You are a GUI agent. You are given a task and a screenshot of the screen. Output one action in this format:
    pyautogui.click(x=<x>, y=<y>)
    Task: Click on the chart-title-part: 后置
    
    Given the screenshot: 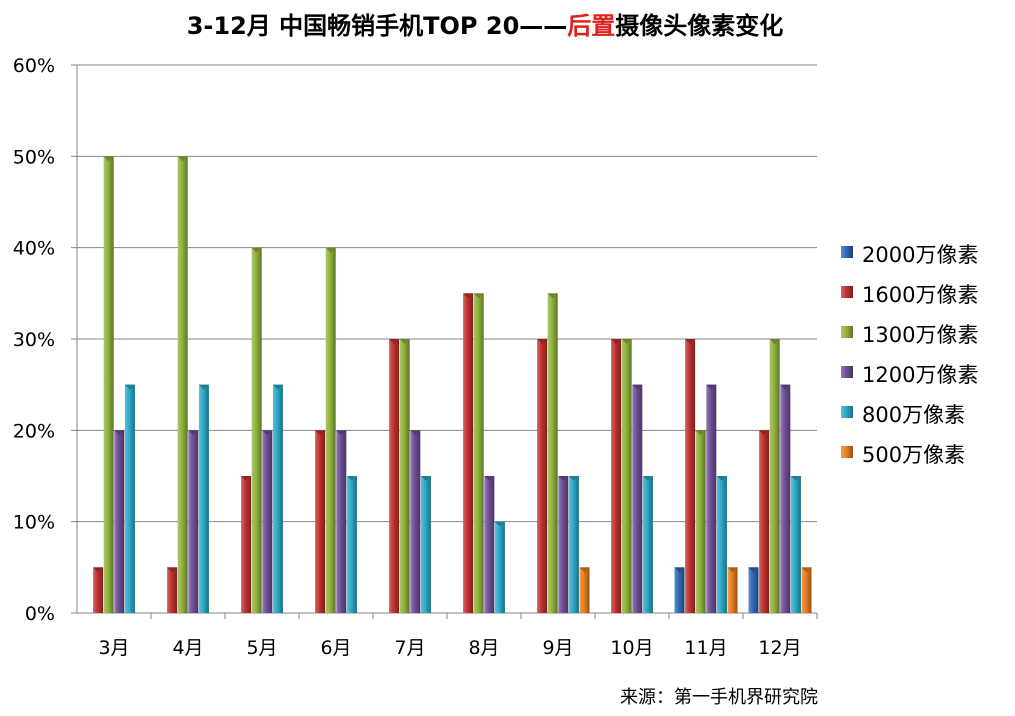 What is the action you would take?
    pyautogui.click(x=591, y=26)
    